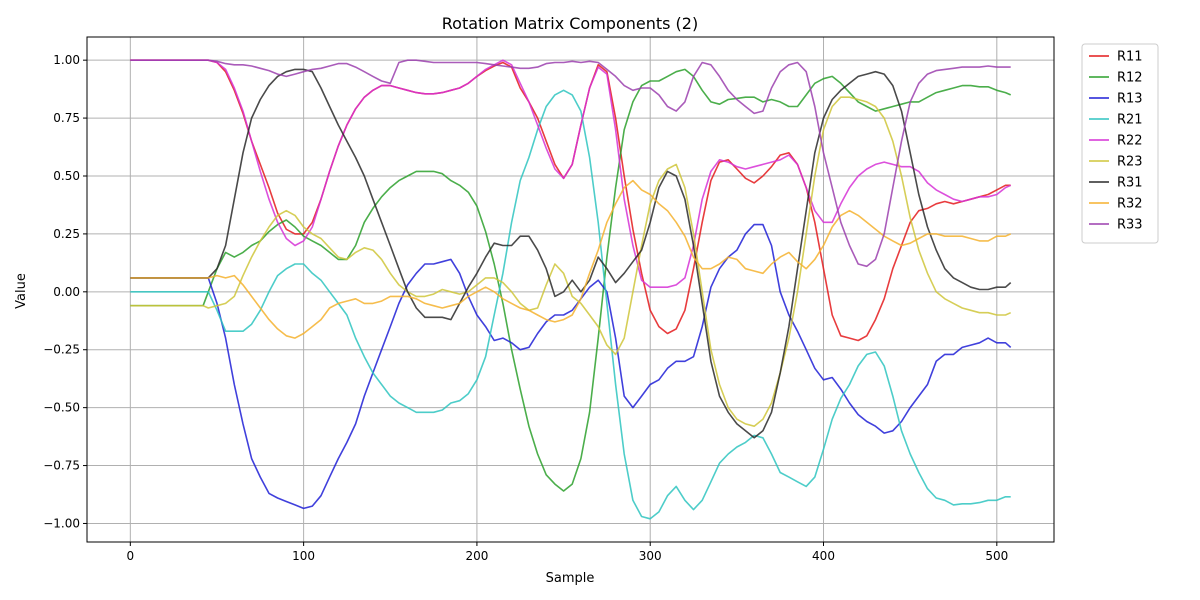  Describe the element at coordinates (996, 556) in the screenshot. I see `x-tick-label: 500` at that location.